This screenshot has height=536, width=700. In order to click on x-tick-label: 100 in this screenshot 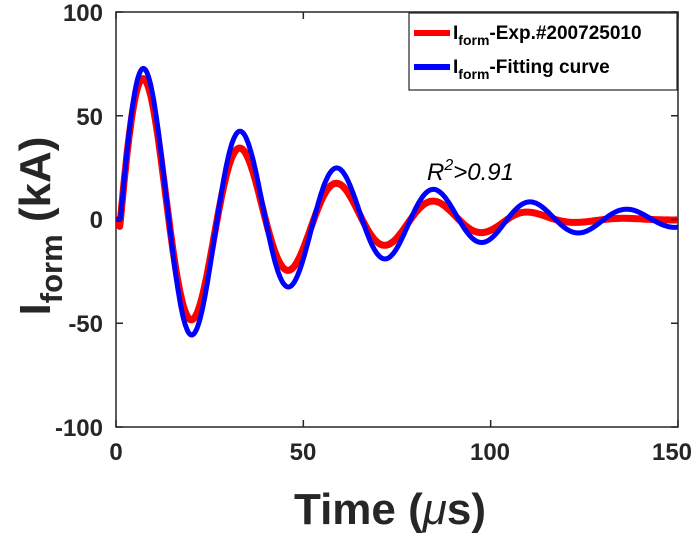, I will do `click(490, 452)`.